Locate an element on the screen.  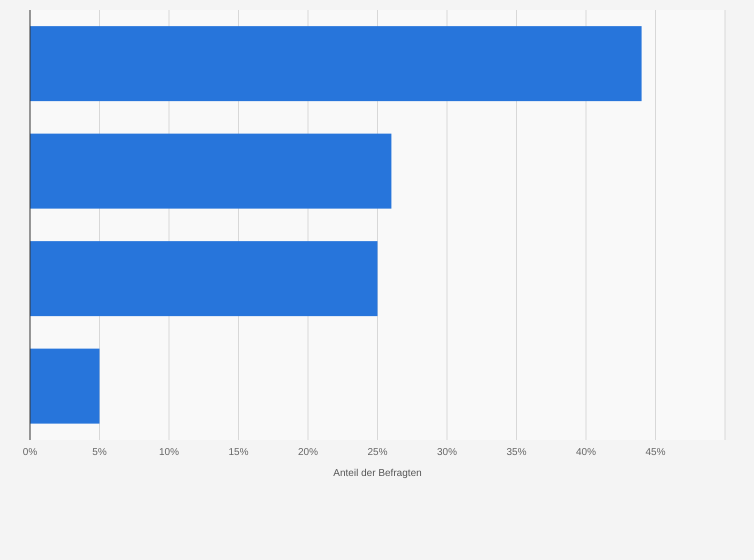
x-tick-label: 25% is located at coordinates (377, 452).